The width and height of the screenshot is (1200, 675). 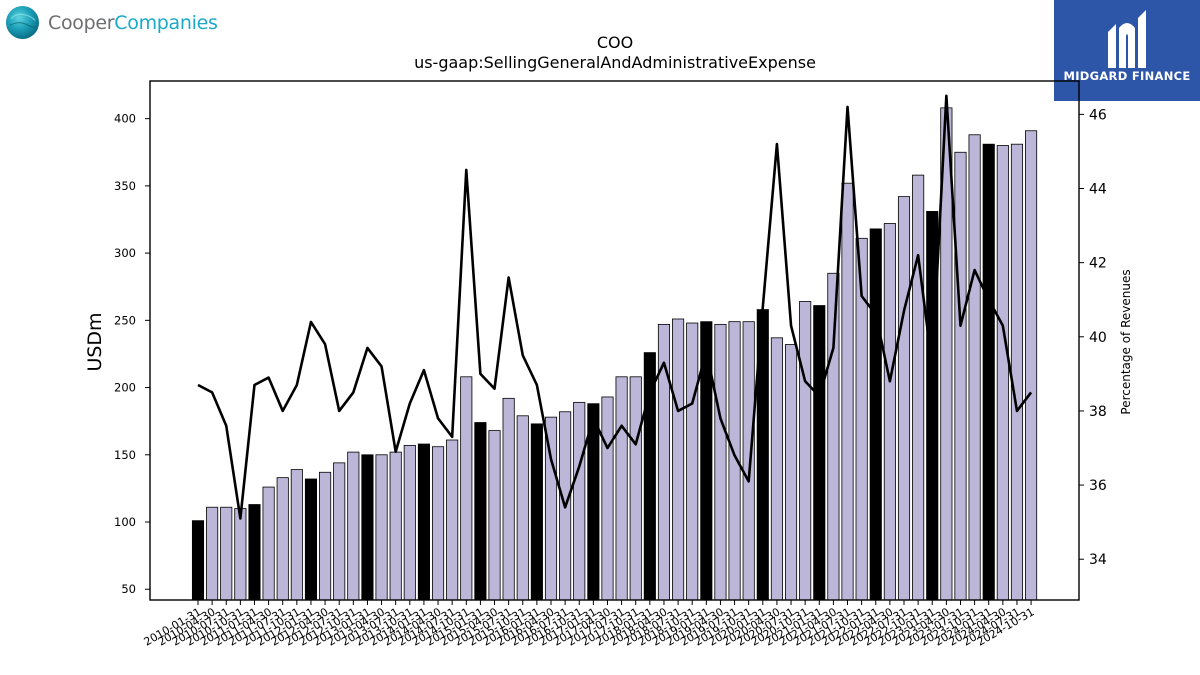 I want to click on brand-text: MIDGARD FINANCE, so click(x=1127, y=76).